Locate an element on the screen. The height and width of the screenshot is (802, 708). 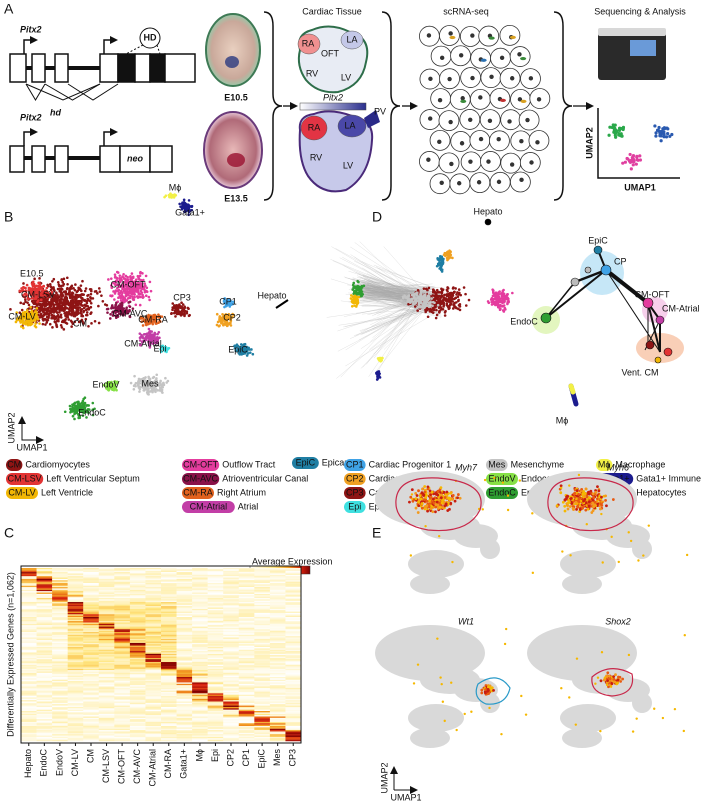
legend-desc: Mesenchyme is located at coordinates (538, 464).